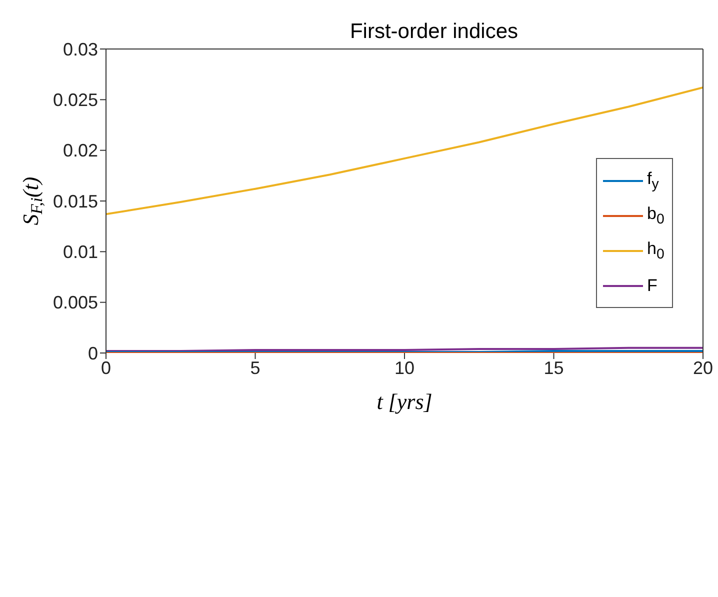 This screenshot has height=597, width=718. Describe the element at coordinates (75, 302) in the screenshot. I see `y-tick-label: 0.005` at that location.